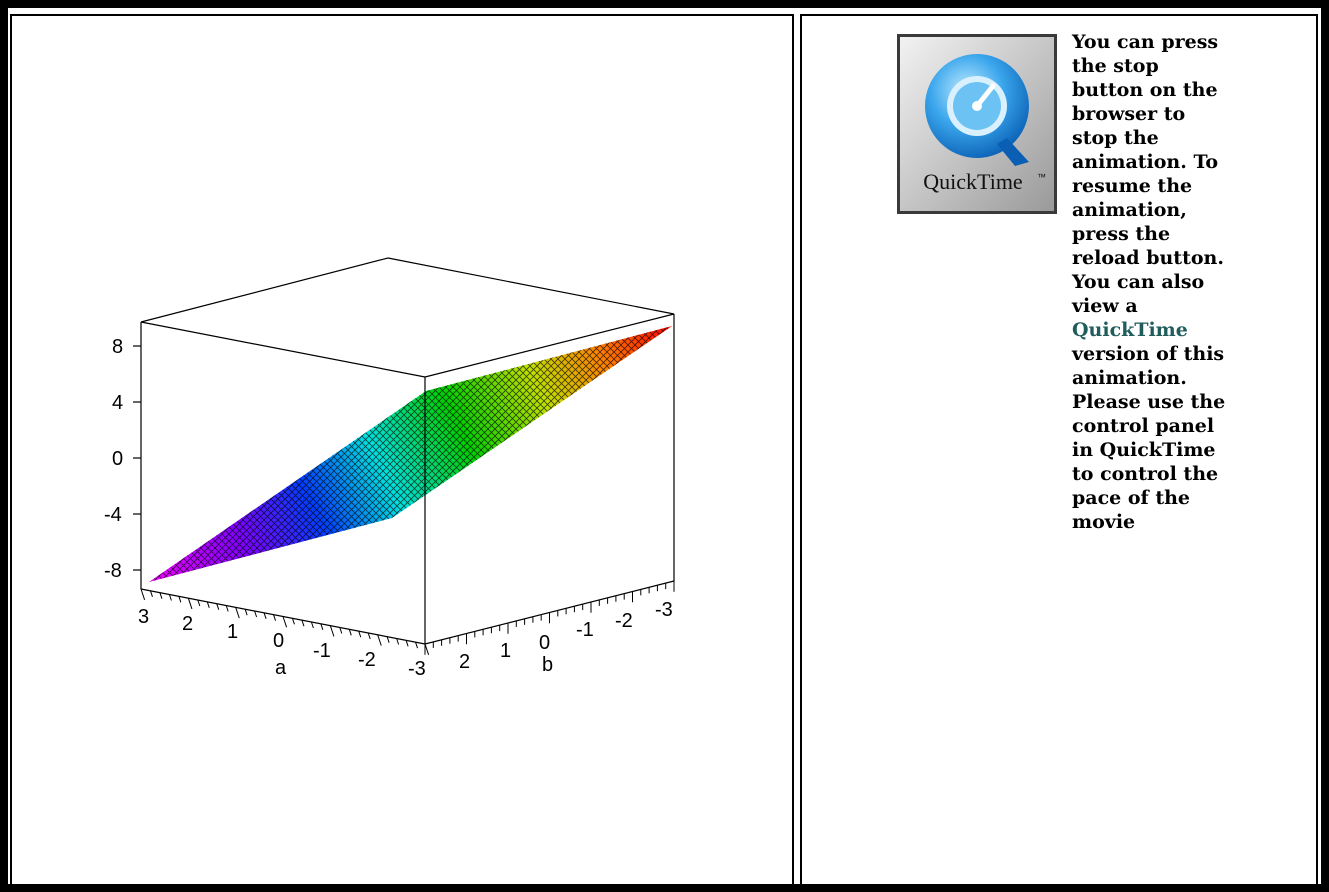  I want to click on surface-mesh, so click(410, 454).